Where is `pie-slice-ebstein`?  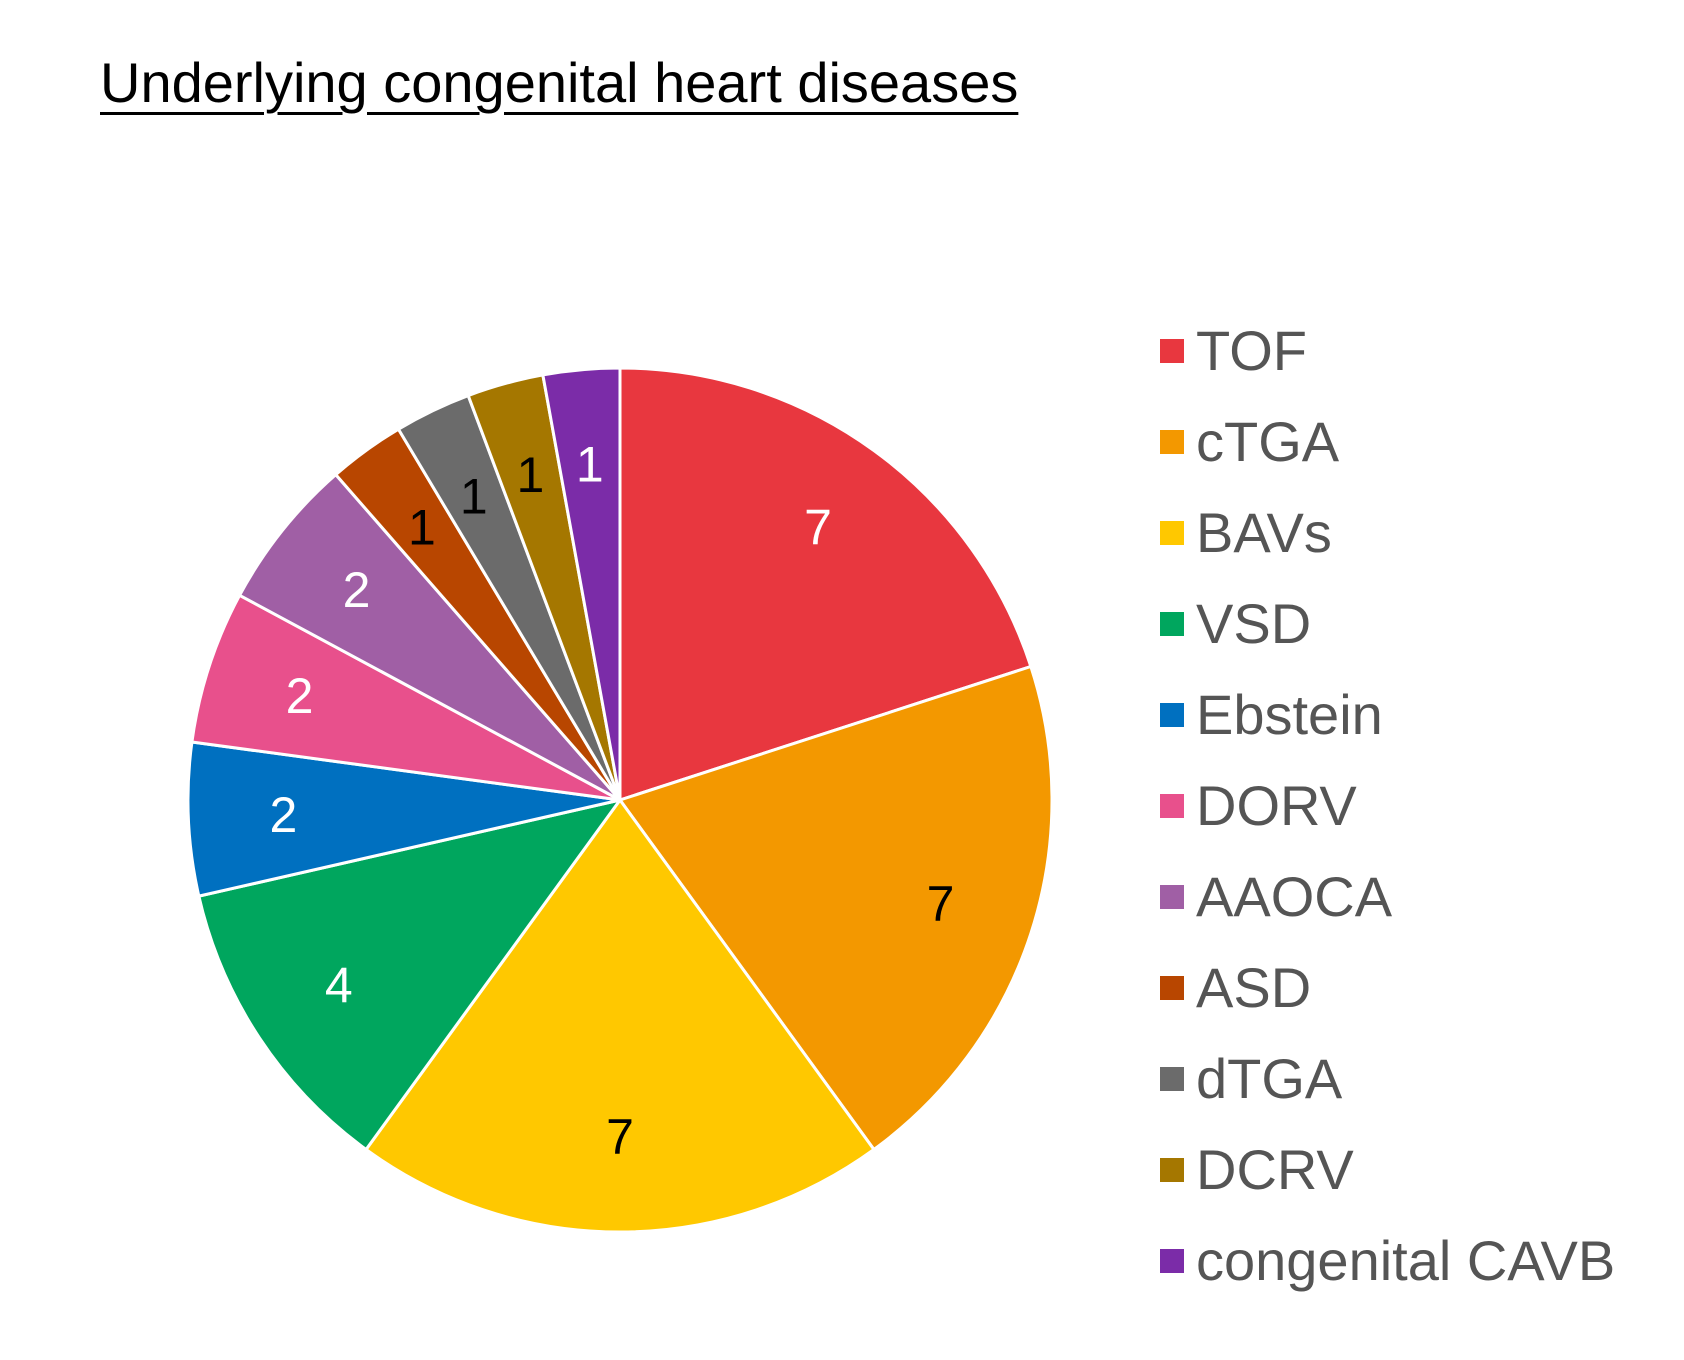 pie-slice-ebstein is located at coordinates (404, 819).